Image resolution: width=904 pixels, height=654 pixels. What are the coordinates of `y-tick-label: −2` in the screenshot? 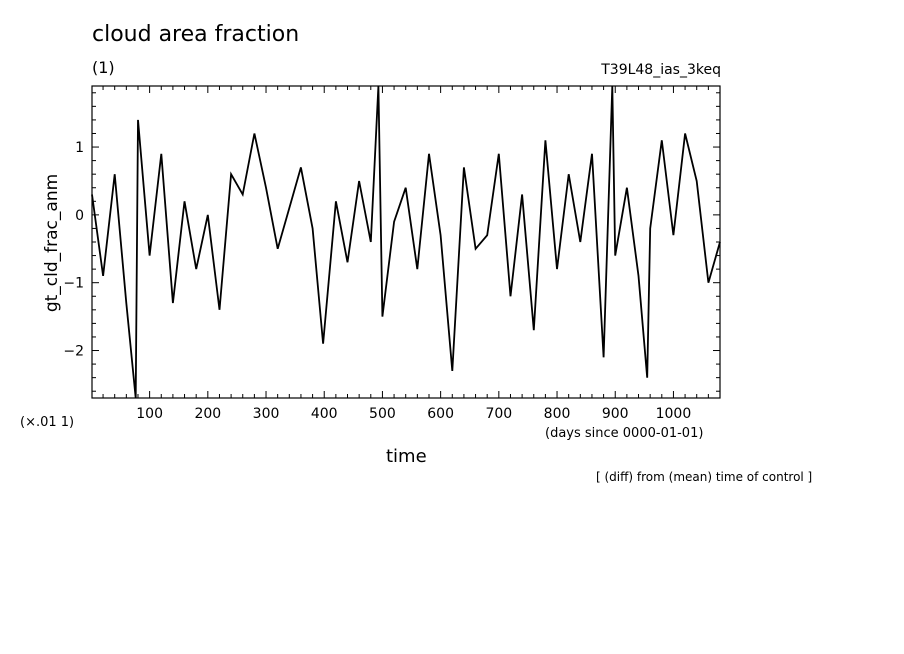 It's located at (73, 352).